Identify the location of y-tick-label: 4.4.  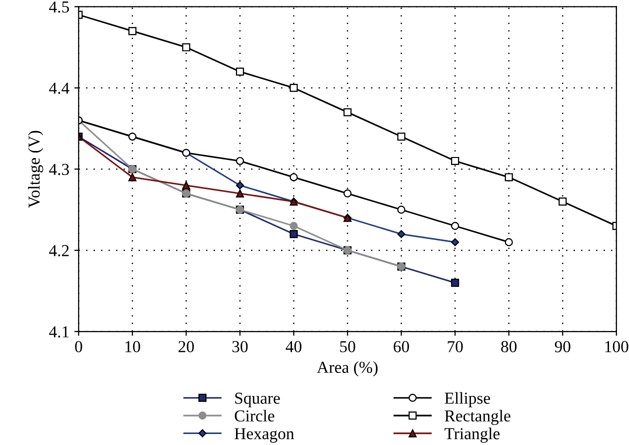
(59, 88).